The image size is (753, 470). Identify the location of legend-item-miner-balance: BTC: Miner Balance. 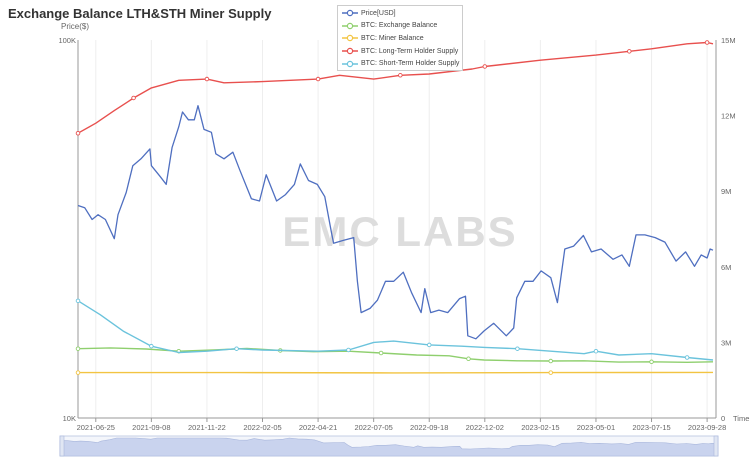
(400, 38).